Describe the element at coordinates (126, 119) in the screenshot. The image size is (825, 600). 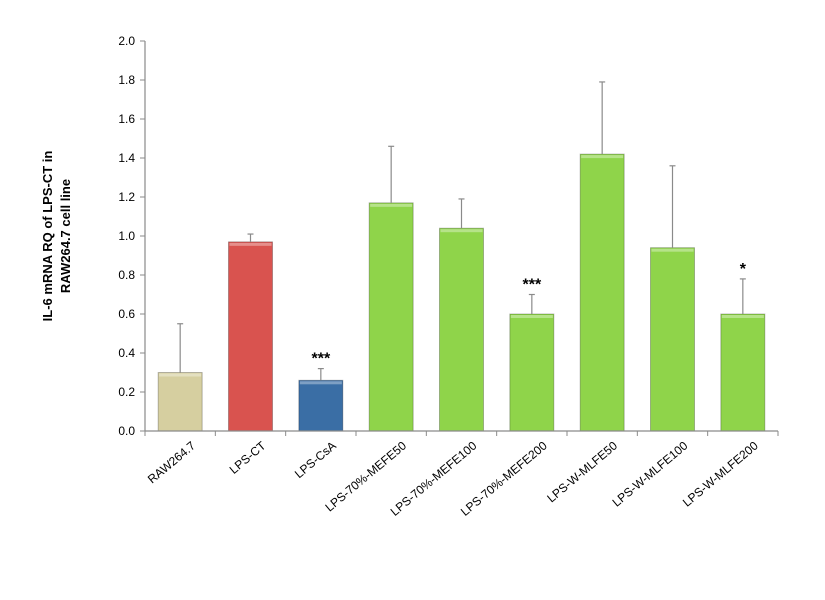
I see `y-tick-label: 1.6` at that location.